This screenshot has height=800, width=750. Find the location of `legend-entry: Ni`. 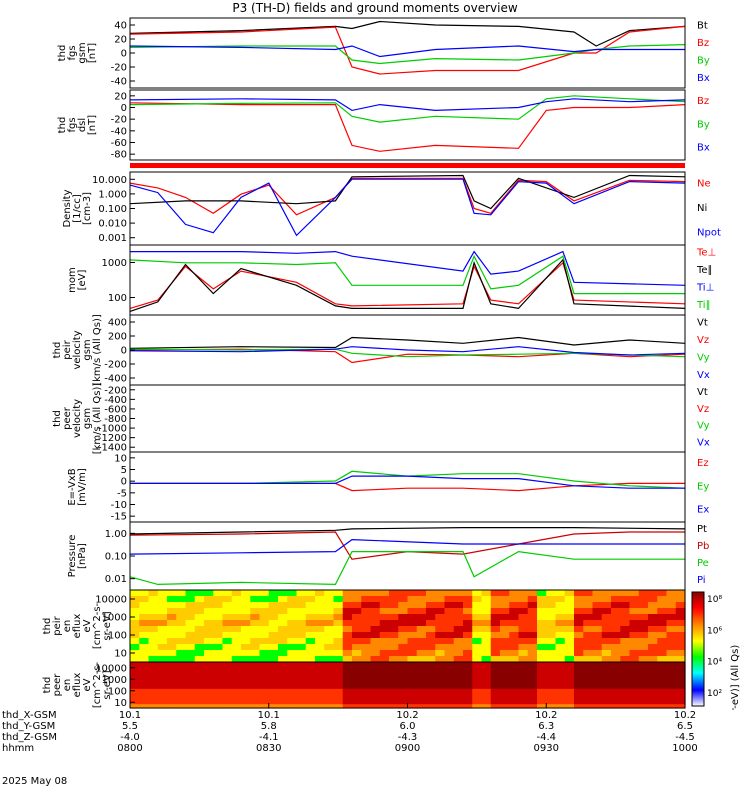

legend-entry: Ni is located at coordinates (702, 208).